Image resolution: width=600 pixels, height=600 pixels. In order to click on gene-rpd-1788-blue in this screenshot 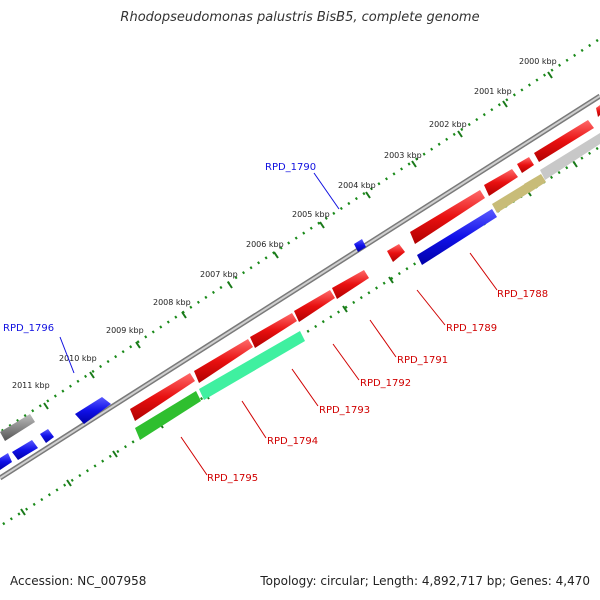, I will do `click(457, 237)`.